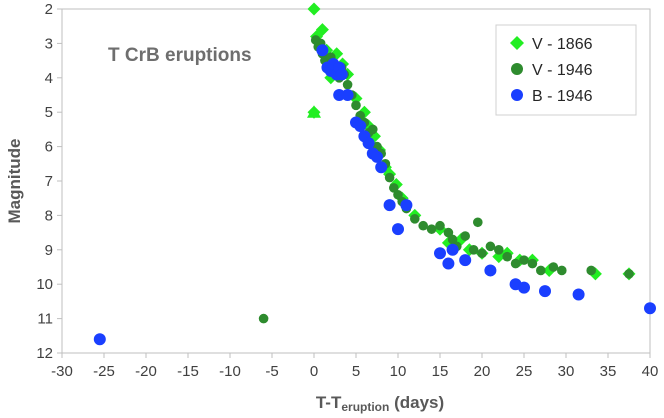 The height and width of the screenshot is (418, 664). Describe the element at coordinates (314, 371) in the screenshot. I see `x-tick-label: 0` at that location.